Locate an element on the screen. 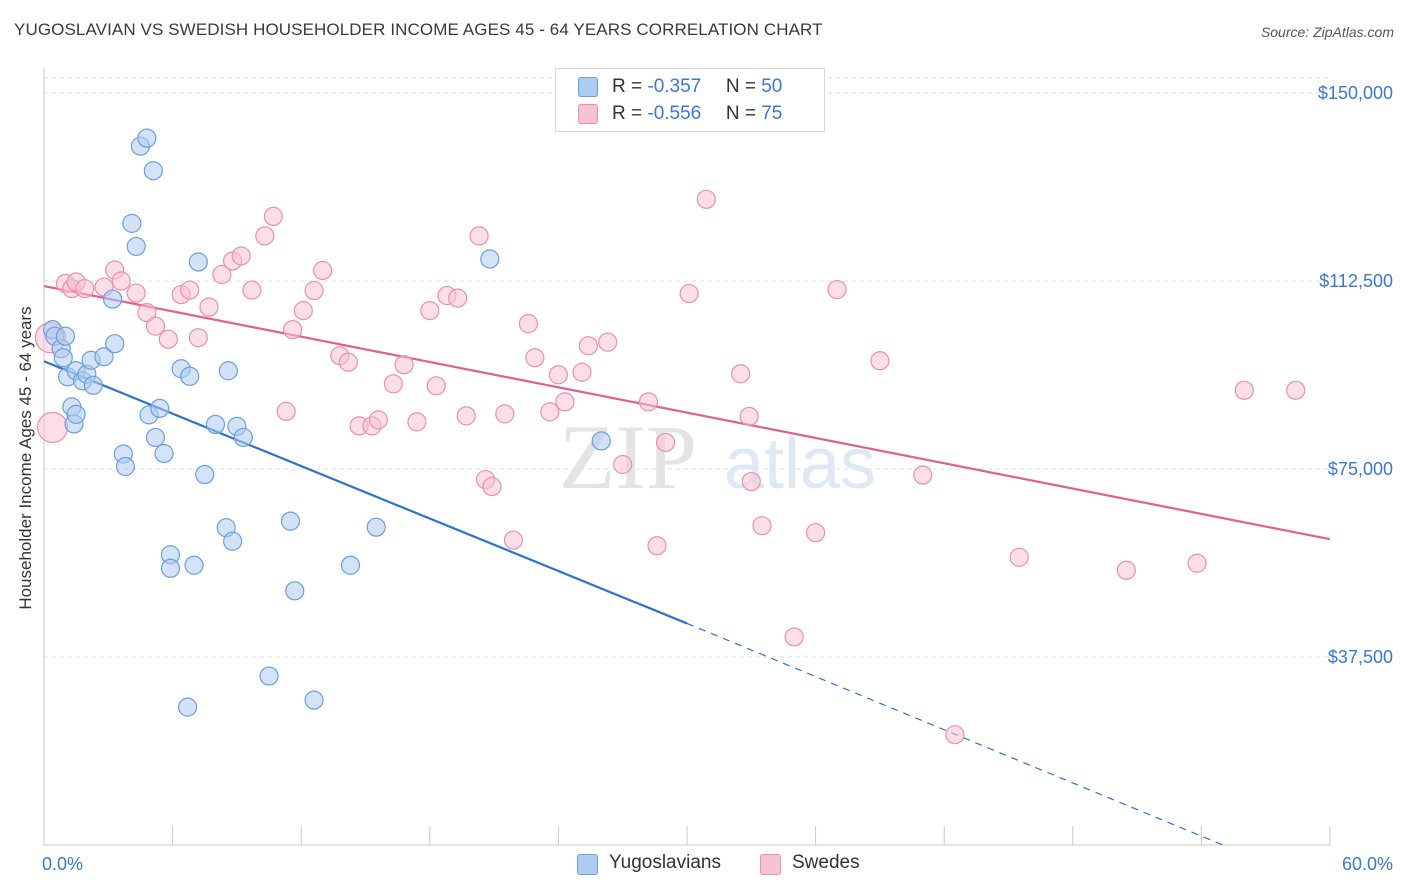  legend-r-value: -0.556 is located at coordinates (674, 113).